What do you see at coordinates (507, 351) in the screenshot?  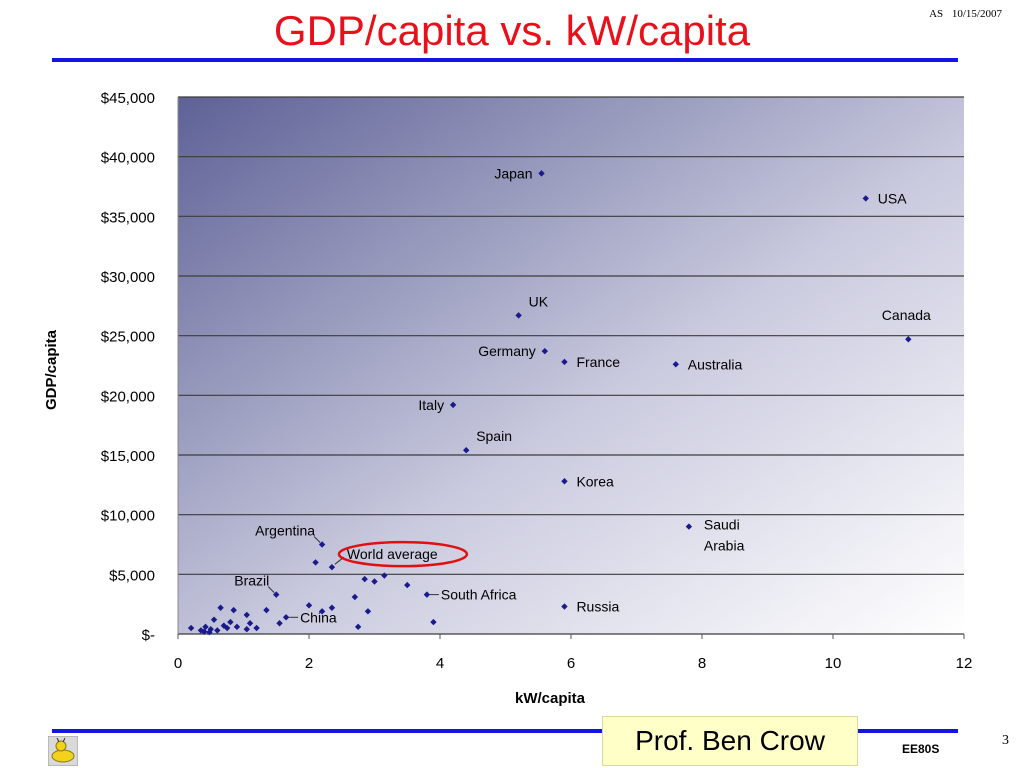 I see `point-label-germany: Germany` at bounding box center [507, 351].